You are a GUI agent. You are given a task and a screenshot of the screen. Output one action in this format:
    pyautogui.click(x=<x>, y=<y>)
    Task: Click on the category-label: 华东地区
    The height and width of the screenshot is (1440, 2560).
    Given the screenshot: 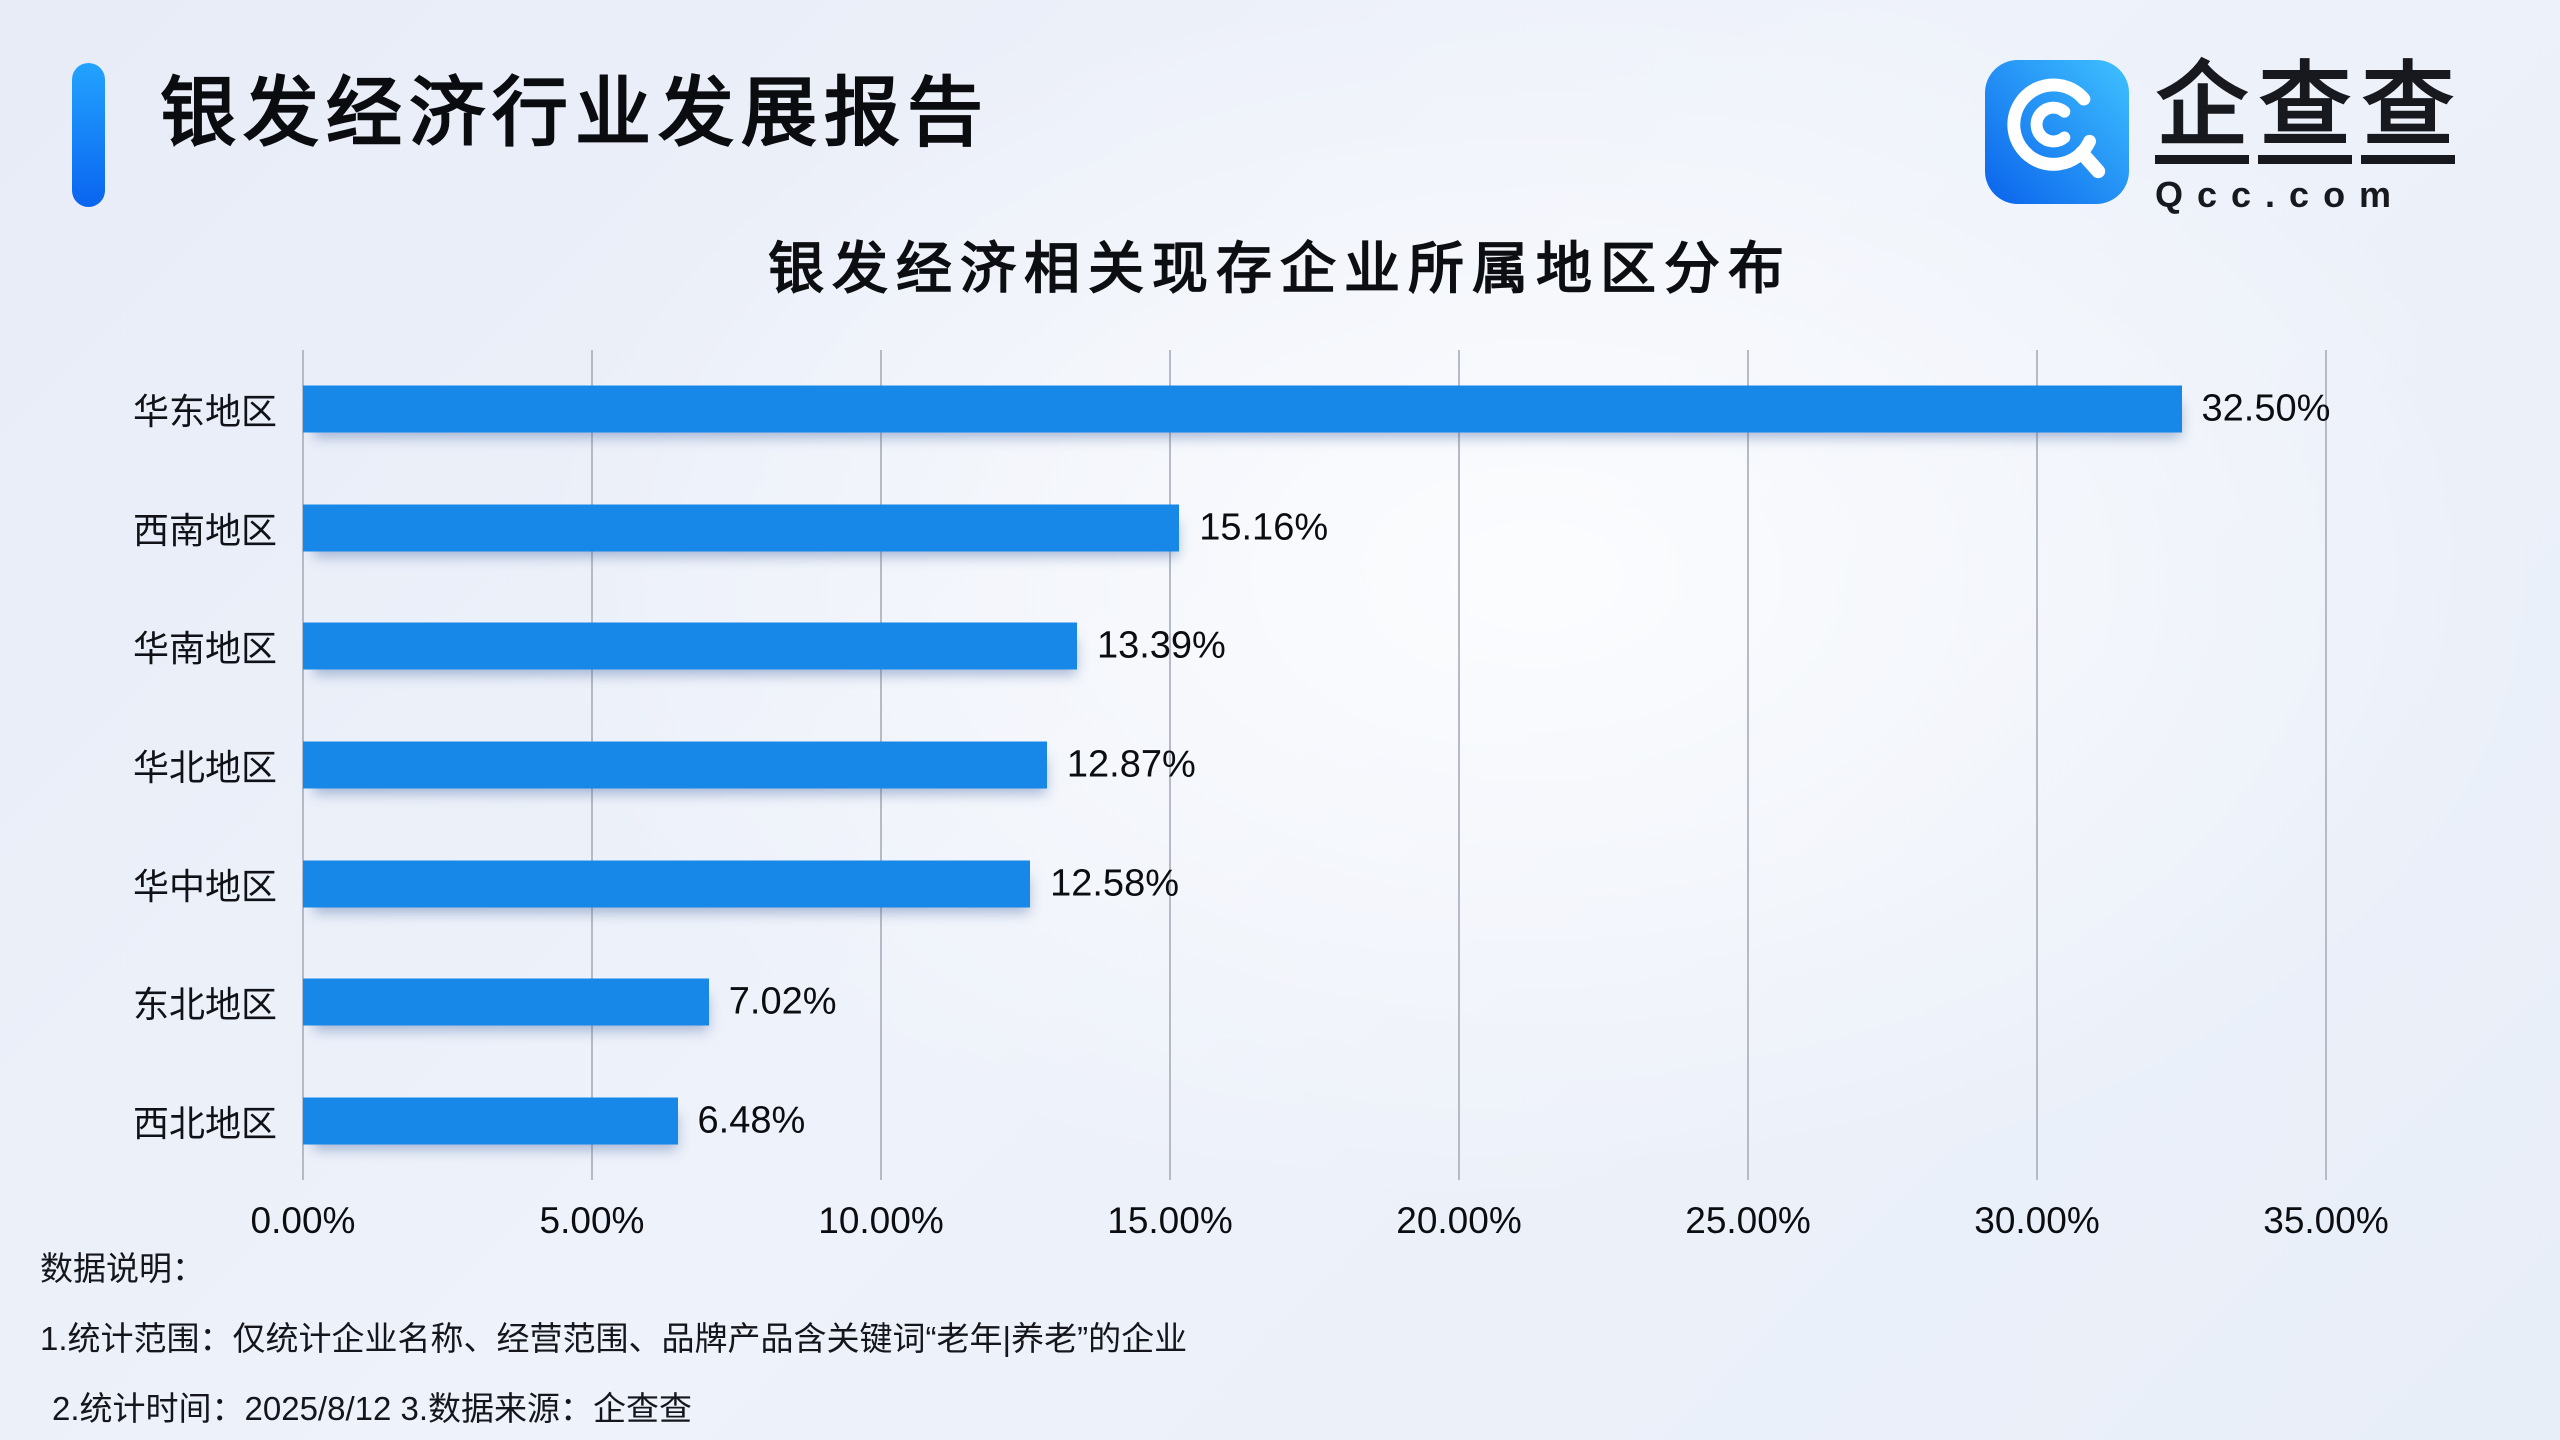 What is the action you would take?
    pyautogui.click(x=204, y=412)
    